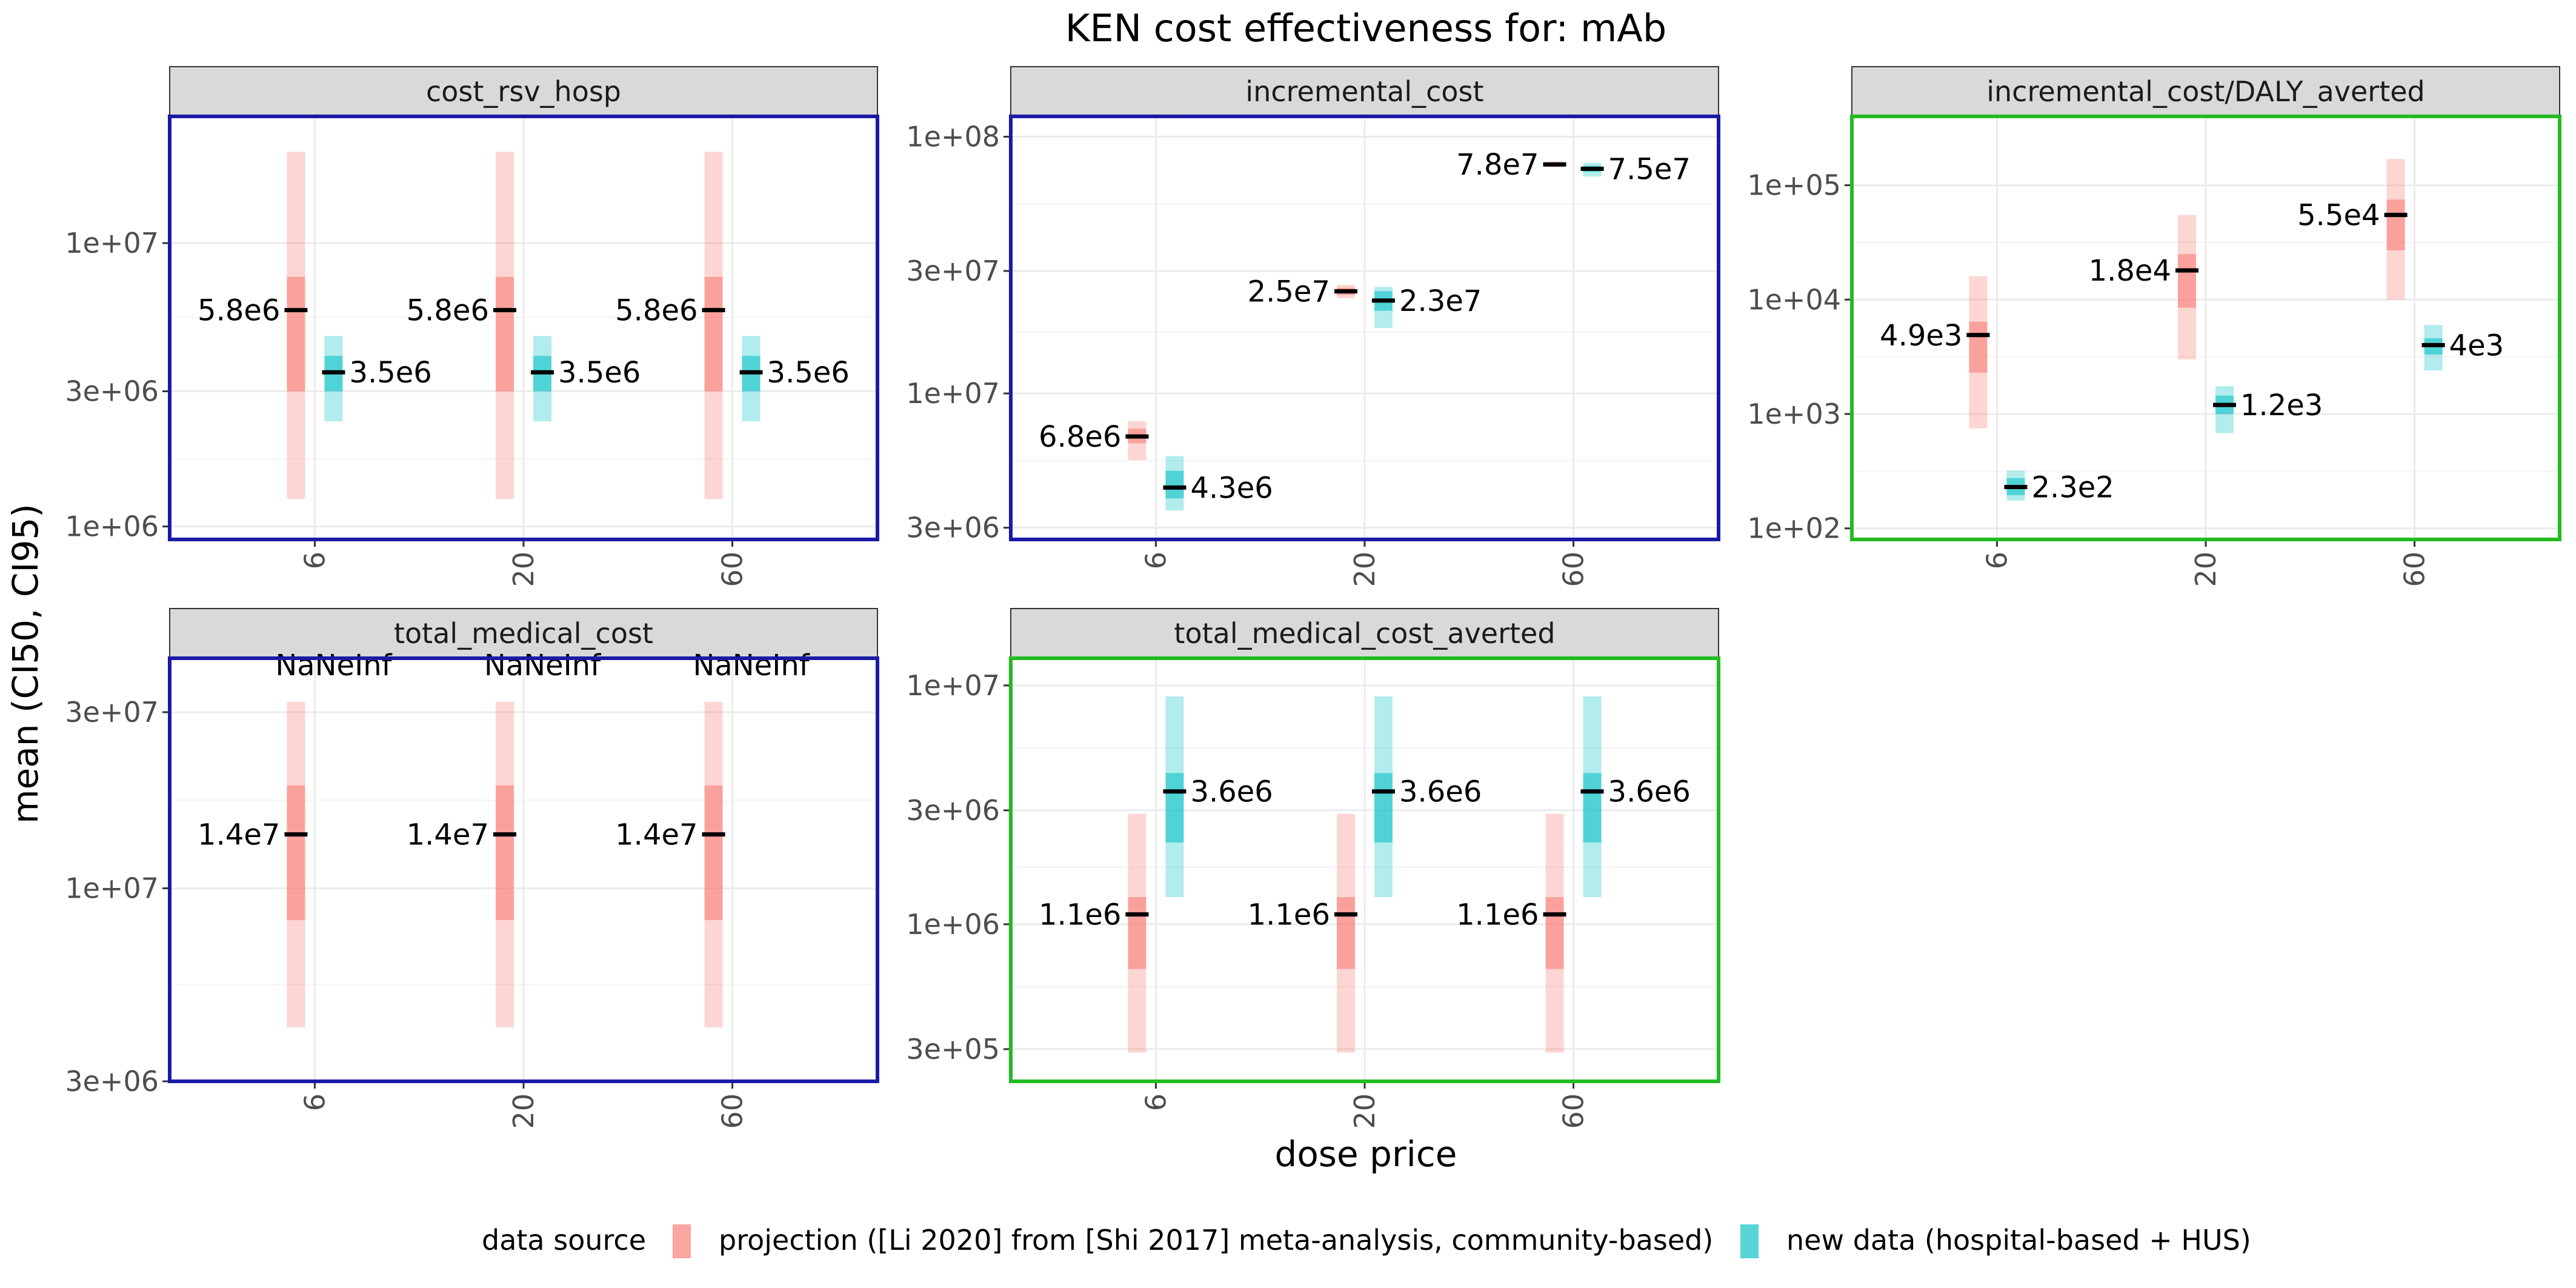 The height and width of the screenshot is (1288, 2576). What do you see at coordinates (1231, 488) in the screenshot?
I see `newdata-label: 4.3e6` at bounding box center [1231, 488].